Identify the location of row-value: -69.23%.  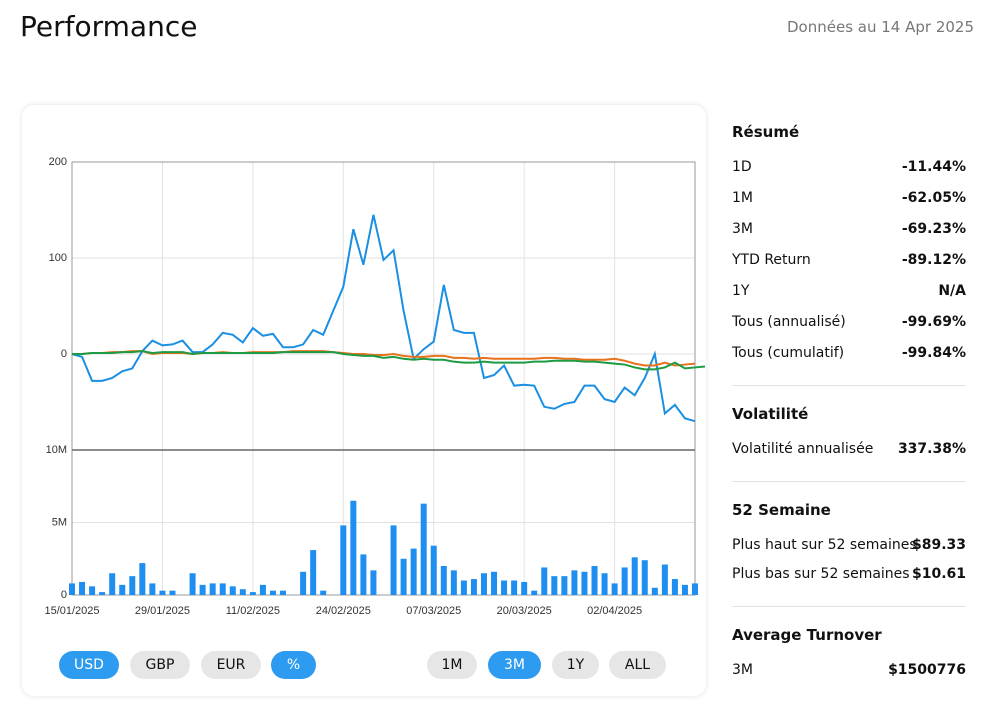
(933, 229).